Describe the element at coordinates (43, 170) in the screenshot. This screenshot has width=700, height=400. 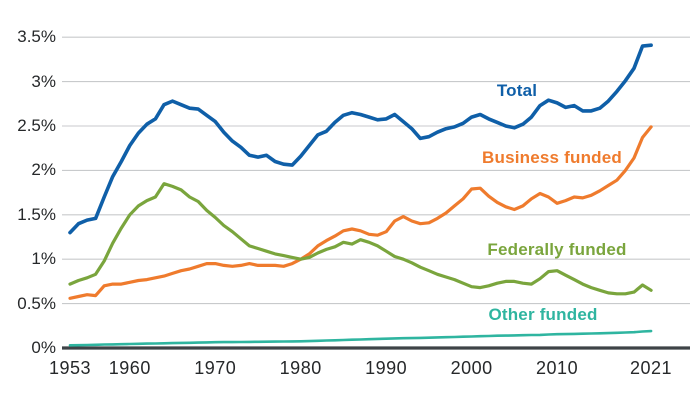
I see `y-axis-tick-label: 2%` at that location.